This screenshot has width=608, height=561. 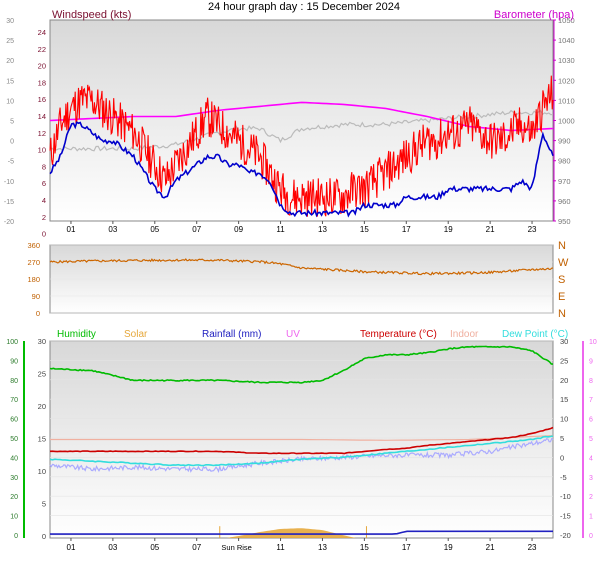 What do you see at coordinates (42, 82) in the screenshot?
I see `wind-tick-label: 18` at bounding box center [42, 82].